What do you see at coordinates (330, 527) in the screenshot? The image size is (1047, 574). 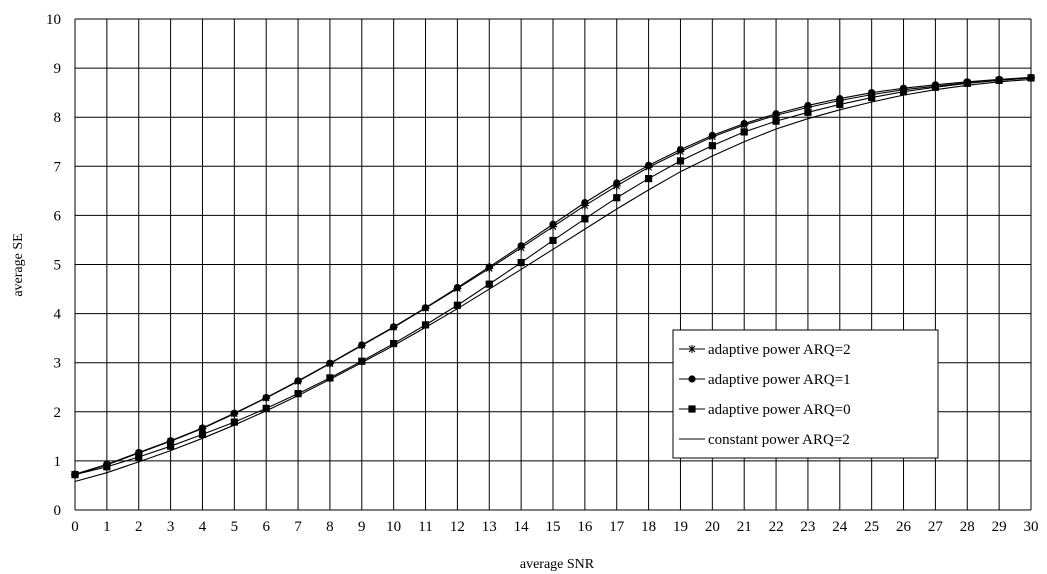 I see `x-tick-label: 8` at bounding box center [330, 527].